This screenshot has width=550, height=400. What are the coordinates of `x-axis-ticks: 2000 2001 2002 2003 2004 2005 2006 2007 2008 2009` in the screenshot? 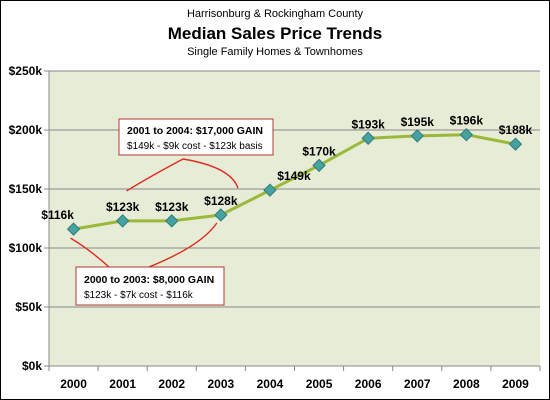 It's located at (294, 378).